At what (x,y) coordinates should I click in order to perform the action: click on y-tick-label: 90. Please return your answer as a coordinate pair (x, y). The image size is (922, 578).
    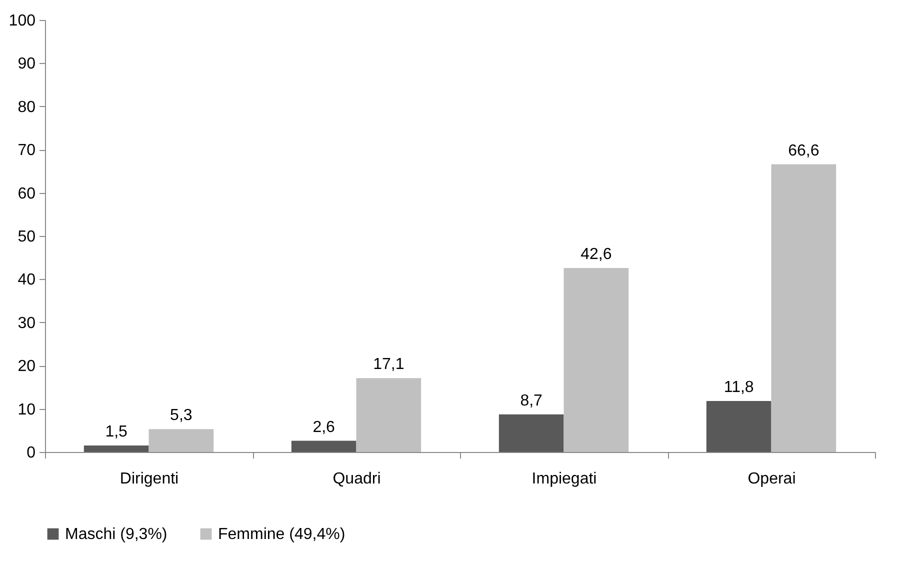
    Looking at the image, I should click on (27, 64).